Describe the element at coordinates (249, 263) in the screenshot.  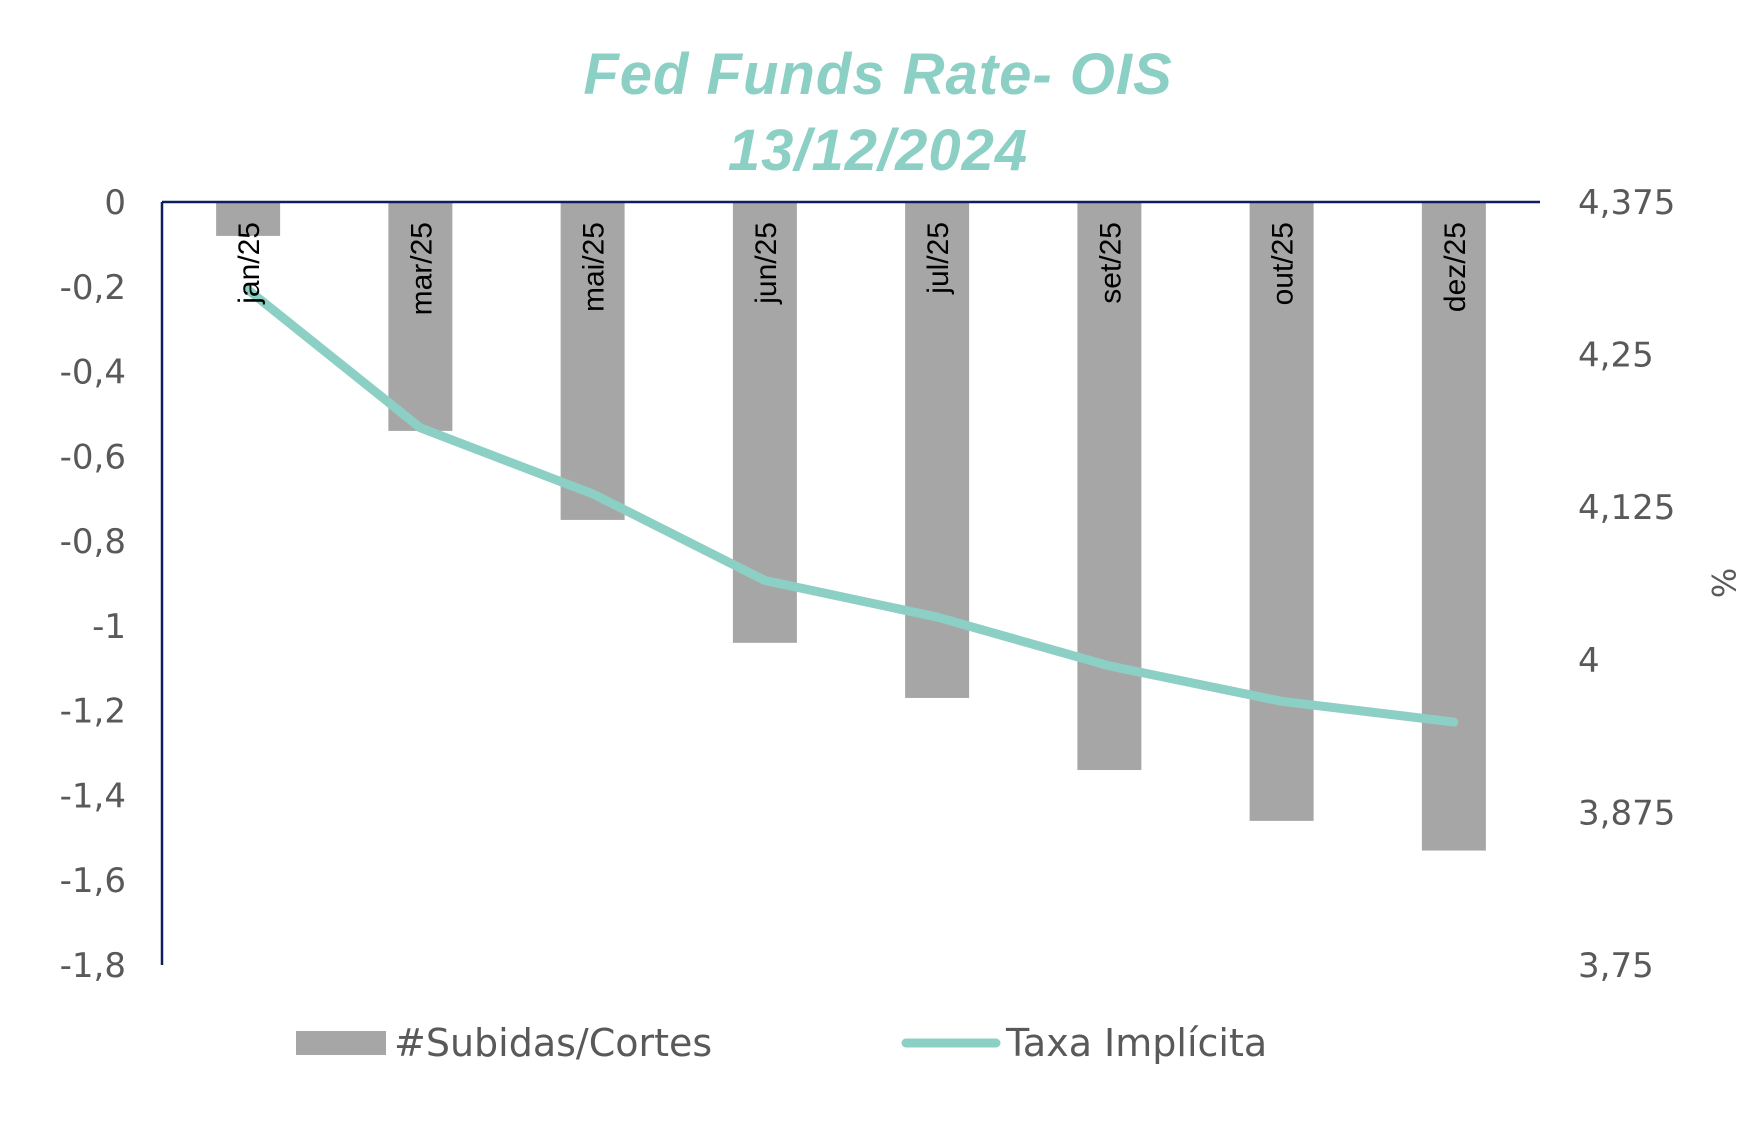
I see `category-label-jan/25: jan/25` at that location.